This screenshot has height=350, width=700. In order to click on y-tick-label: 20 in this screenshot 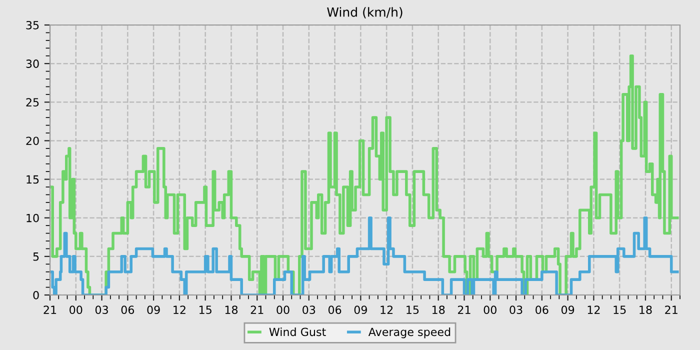, I will do `click(32, 141)`.